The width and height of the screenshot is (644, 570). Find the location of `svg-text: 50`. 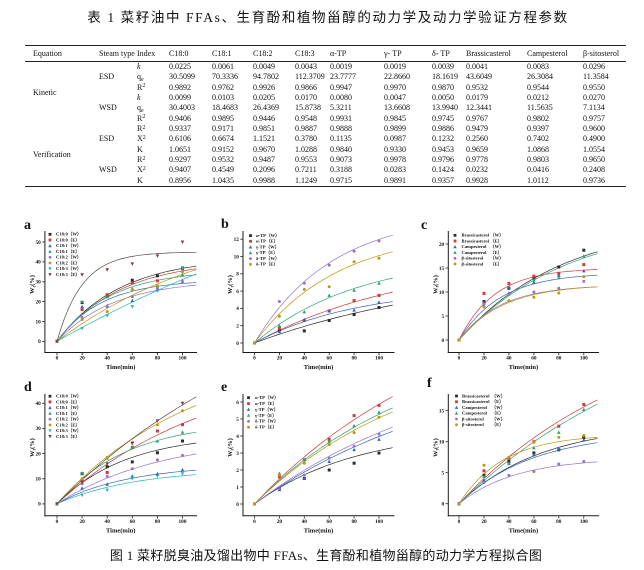

svg-text: 50 is located at coordinates (39, 243).